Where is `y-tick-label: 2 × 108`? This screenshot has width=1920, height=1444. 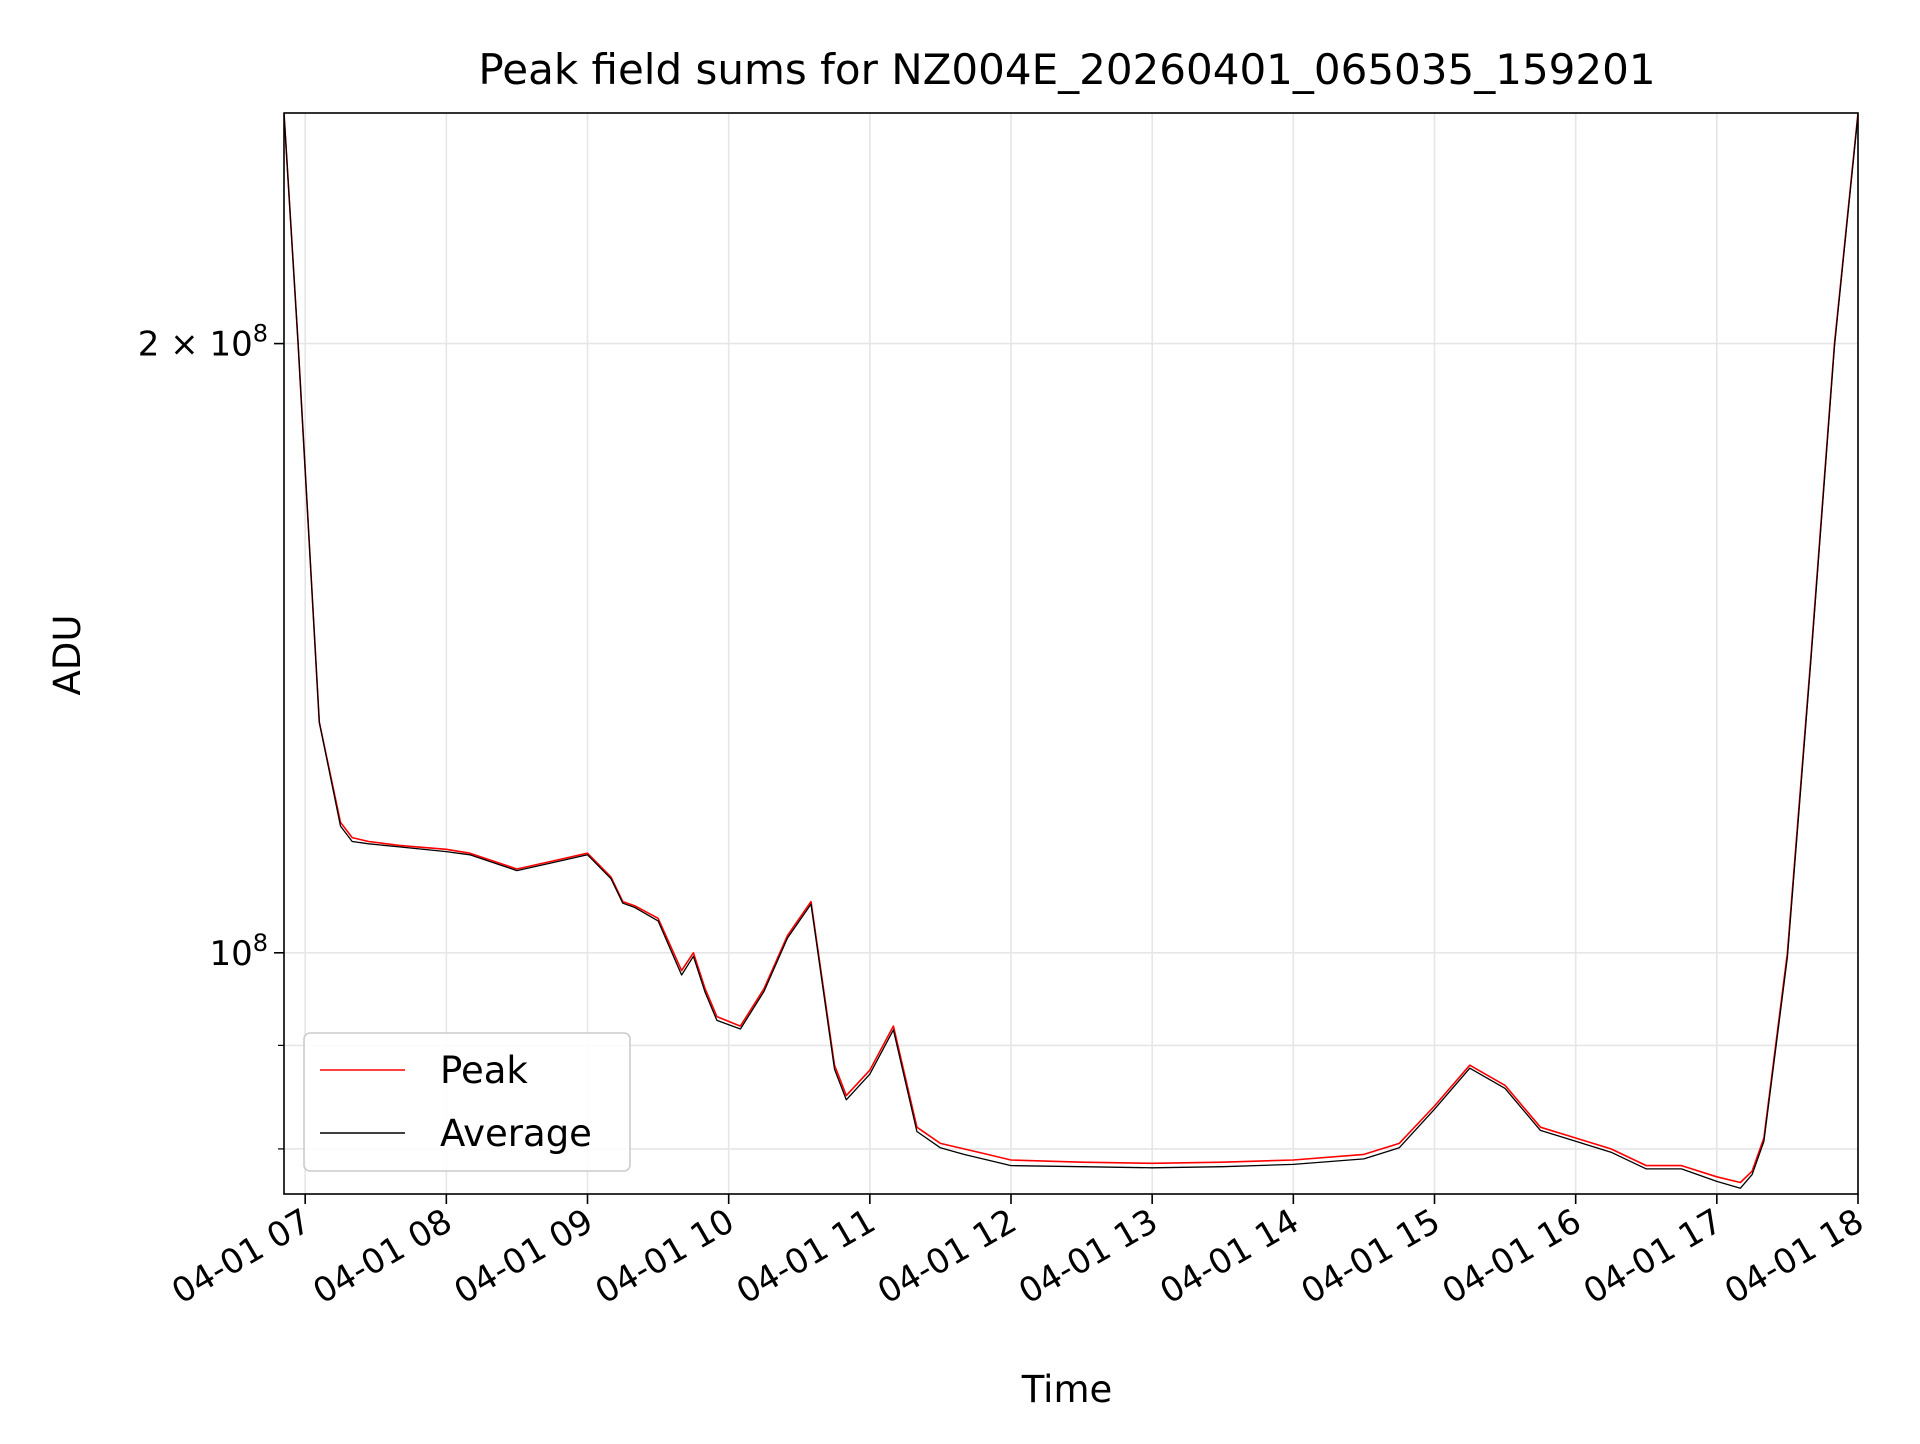 y-tick-label: 2 × 108 is located at coordinates (203, 342).